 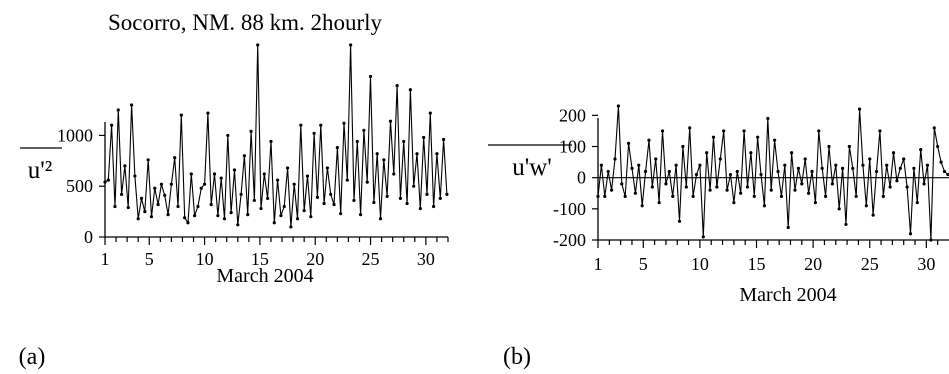 I want to click on panel-a-x-ticks: 1 5 10 15 20 25 30, so click(x=275, y=253).